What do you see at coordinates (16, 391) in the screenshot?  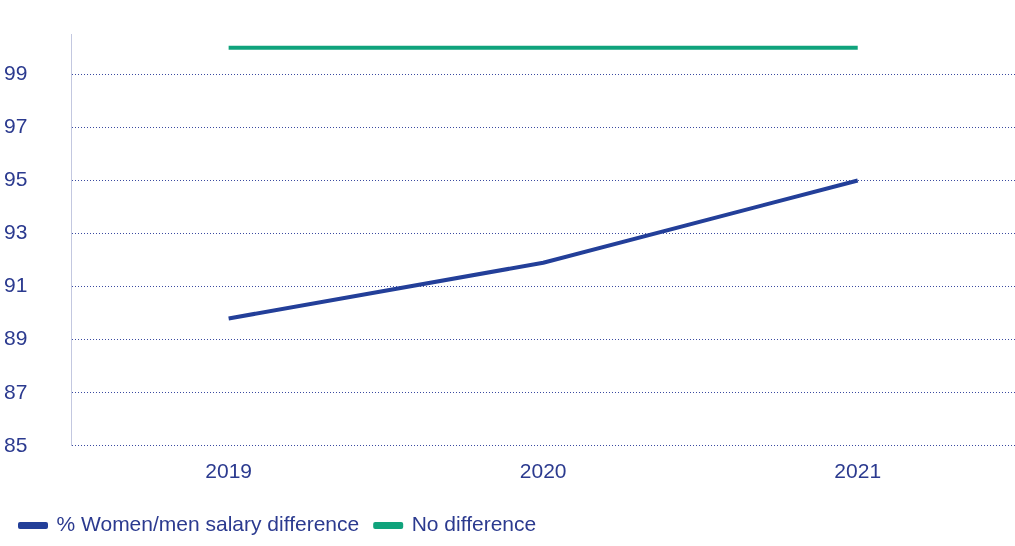 I see `y-tick-label: 87` at bounding box center [16, 391].